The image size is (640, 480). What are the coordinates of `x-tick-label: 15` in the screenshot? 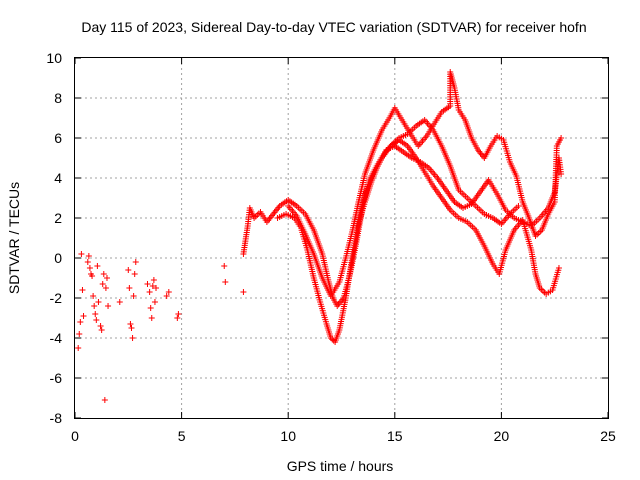 It's located at (395, 436).